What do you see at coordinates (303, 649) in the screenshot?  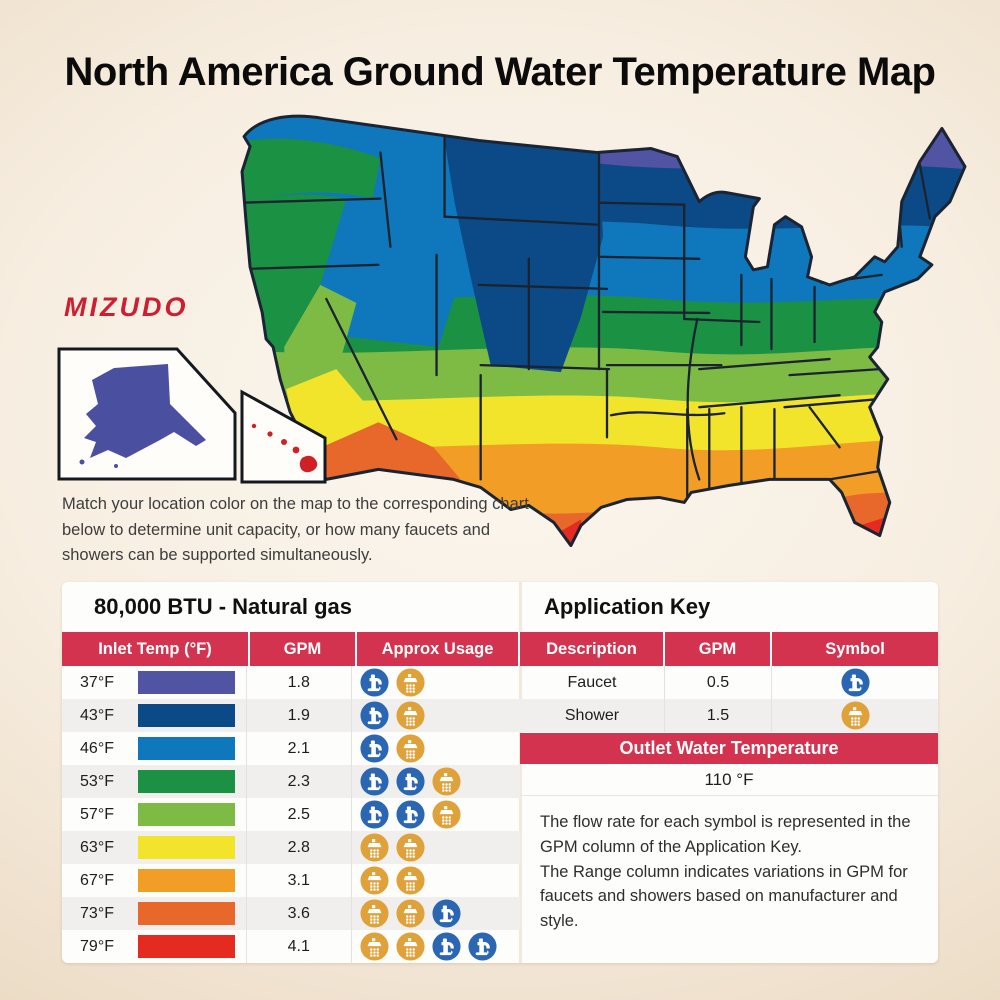 I see `header-gpm: GPM` at bounding box center [303, 649].